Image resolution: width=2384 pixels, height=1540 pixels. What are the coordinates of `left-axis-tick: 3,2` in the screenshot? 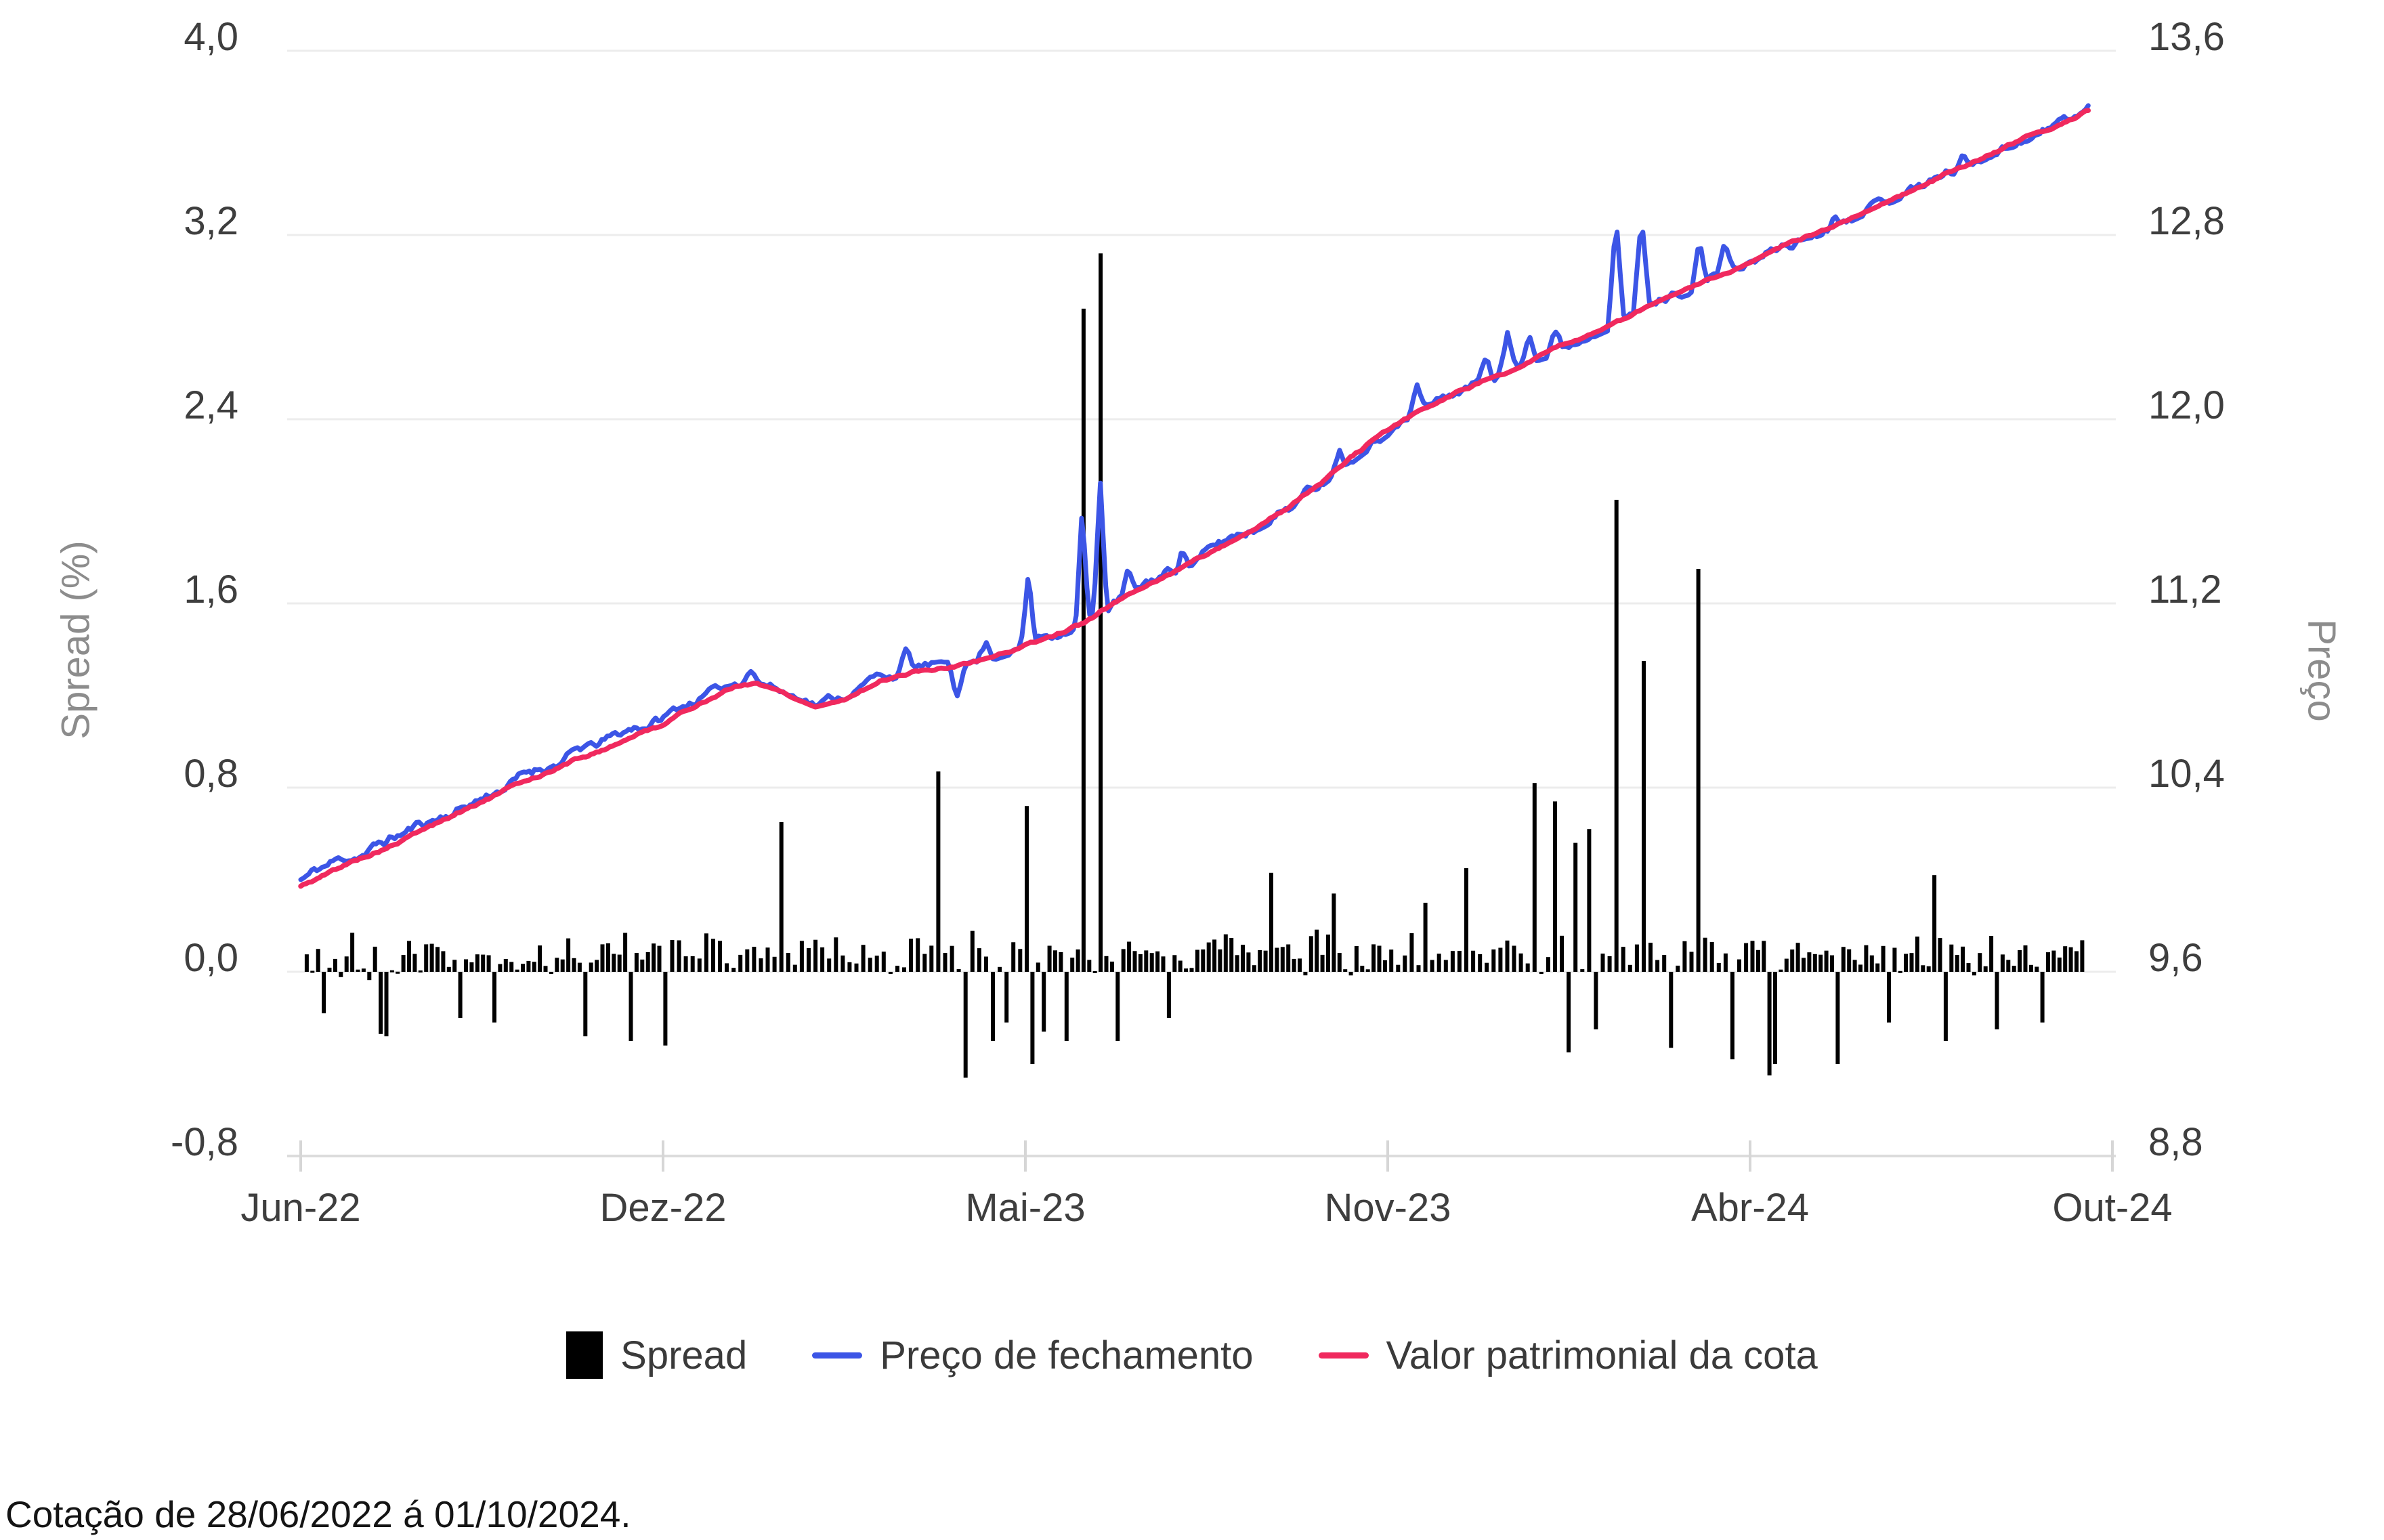 It's located at (211, 221).